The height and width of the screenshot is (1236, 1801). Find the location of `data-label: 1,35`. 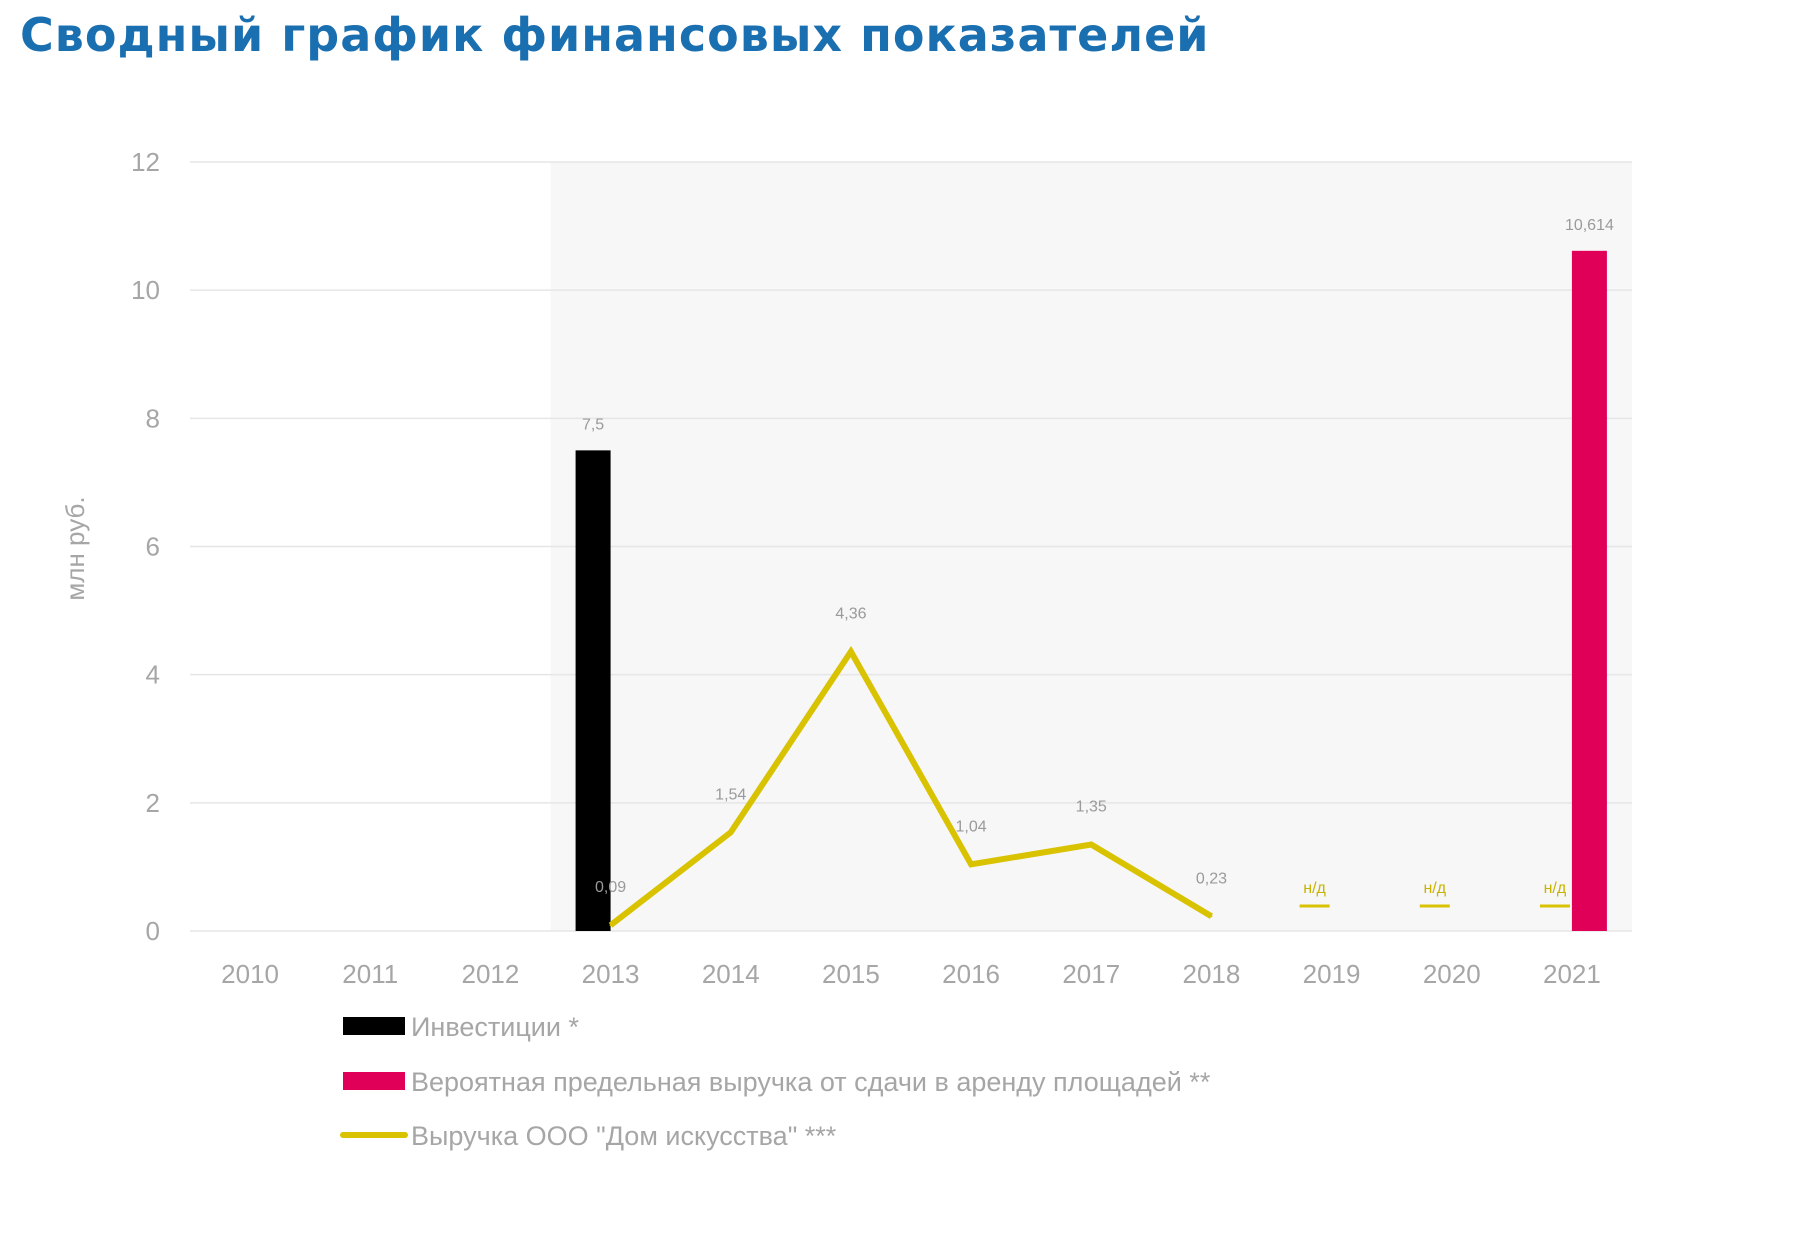

data-label: 1,35 is located at coordinates (1091, 806).